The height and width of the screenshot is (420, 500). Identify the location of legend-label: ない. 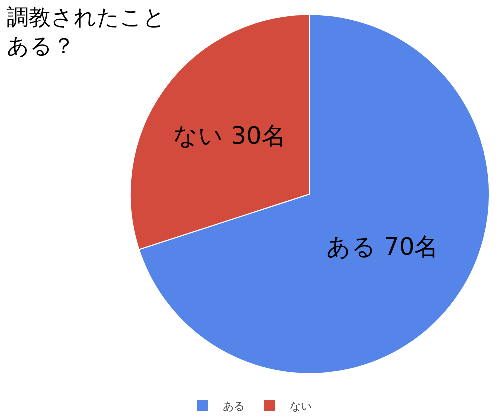
(301, 406).